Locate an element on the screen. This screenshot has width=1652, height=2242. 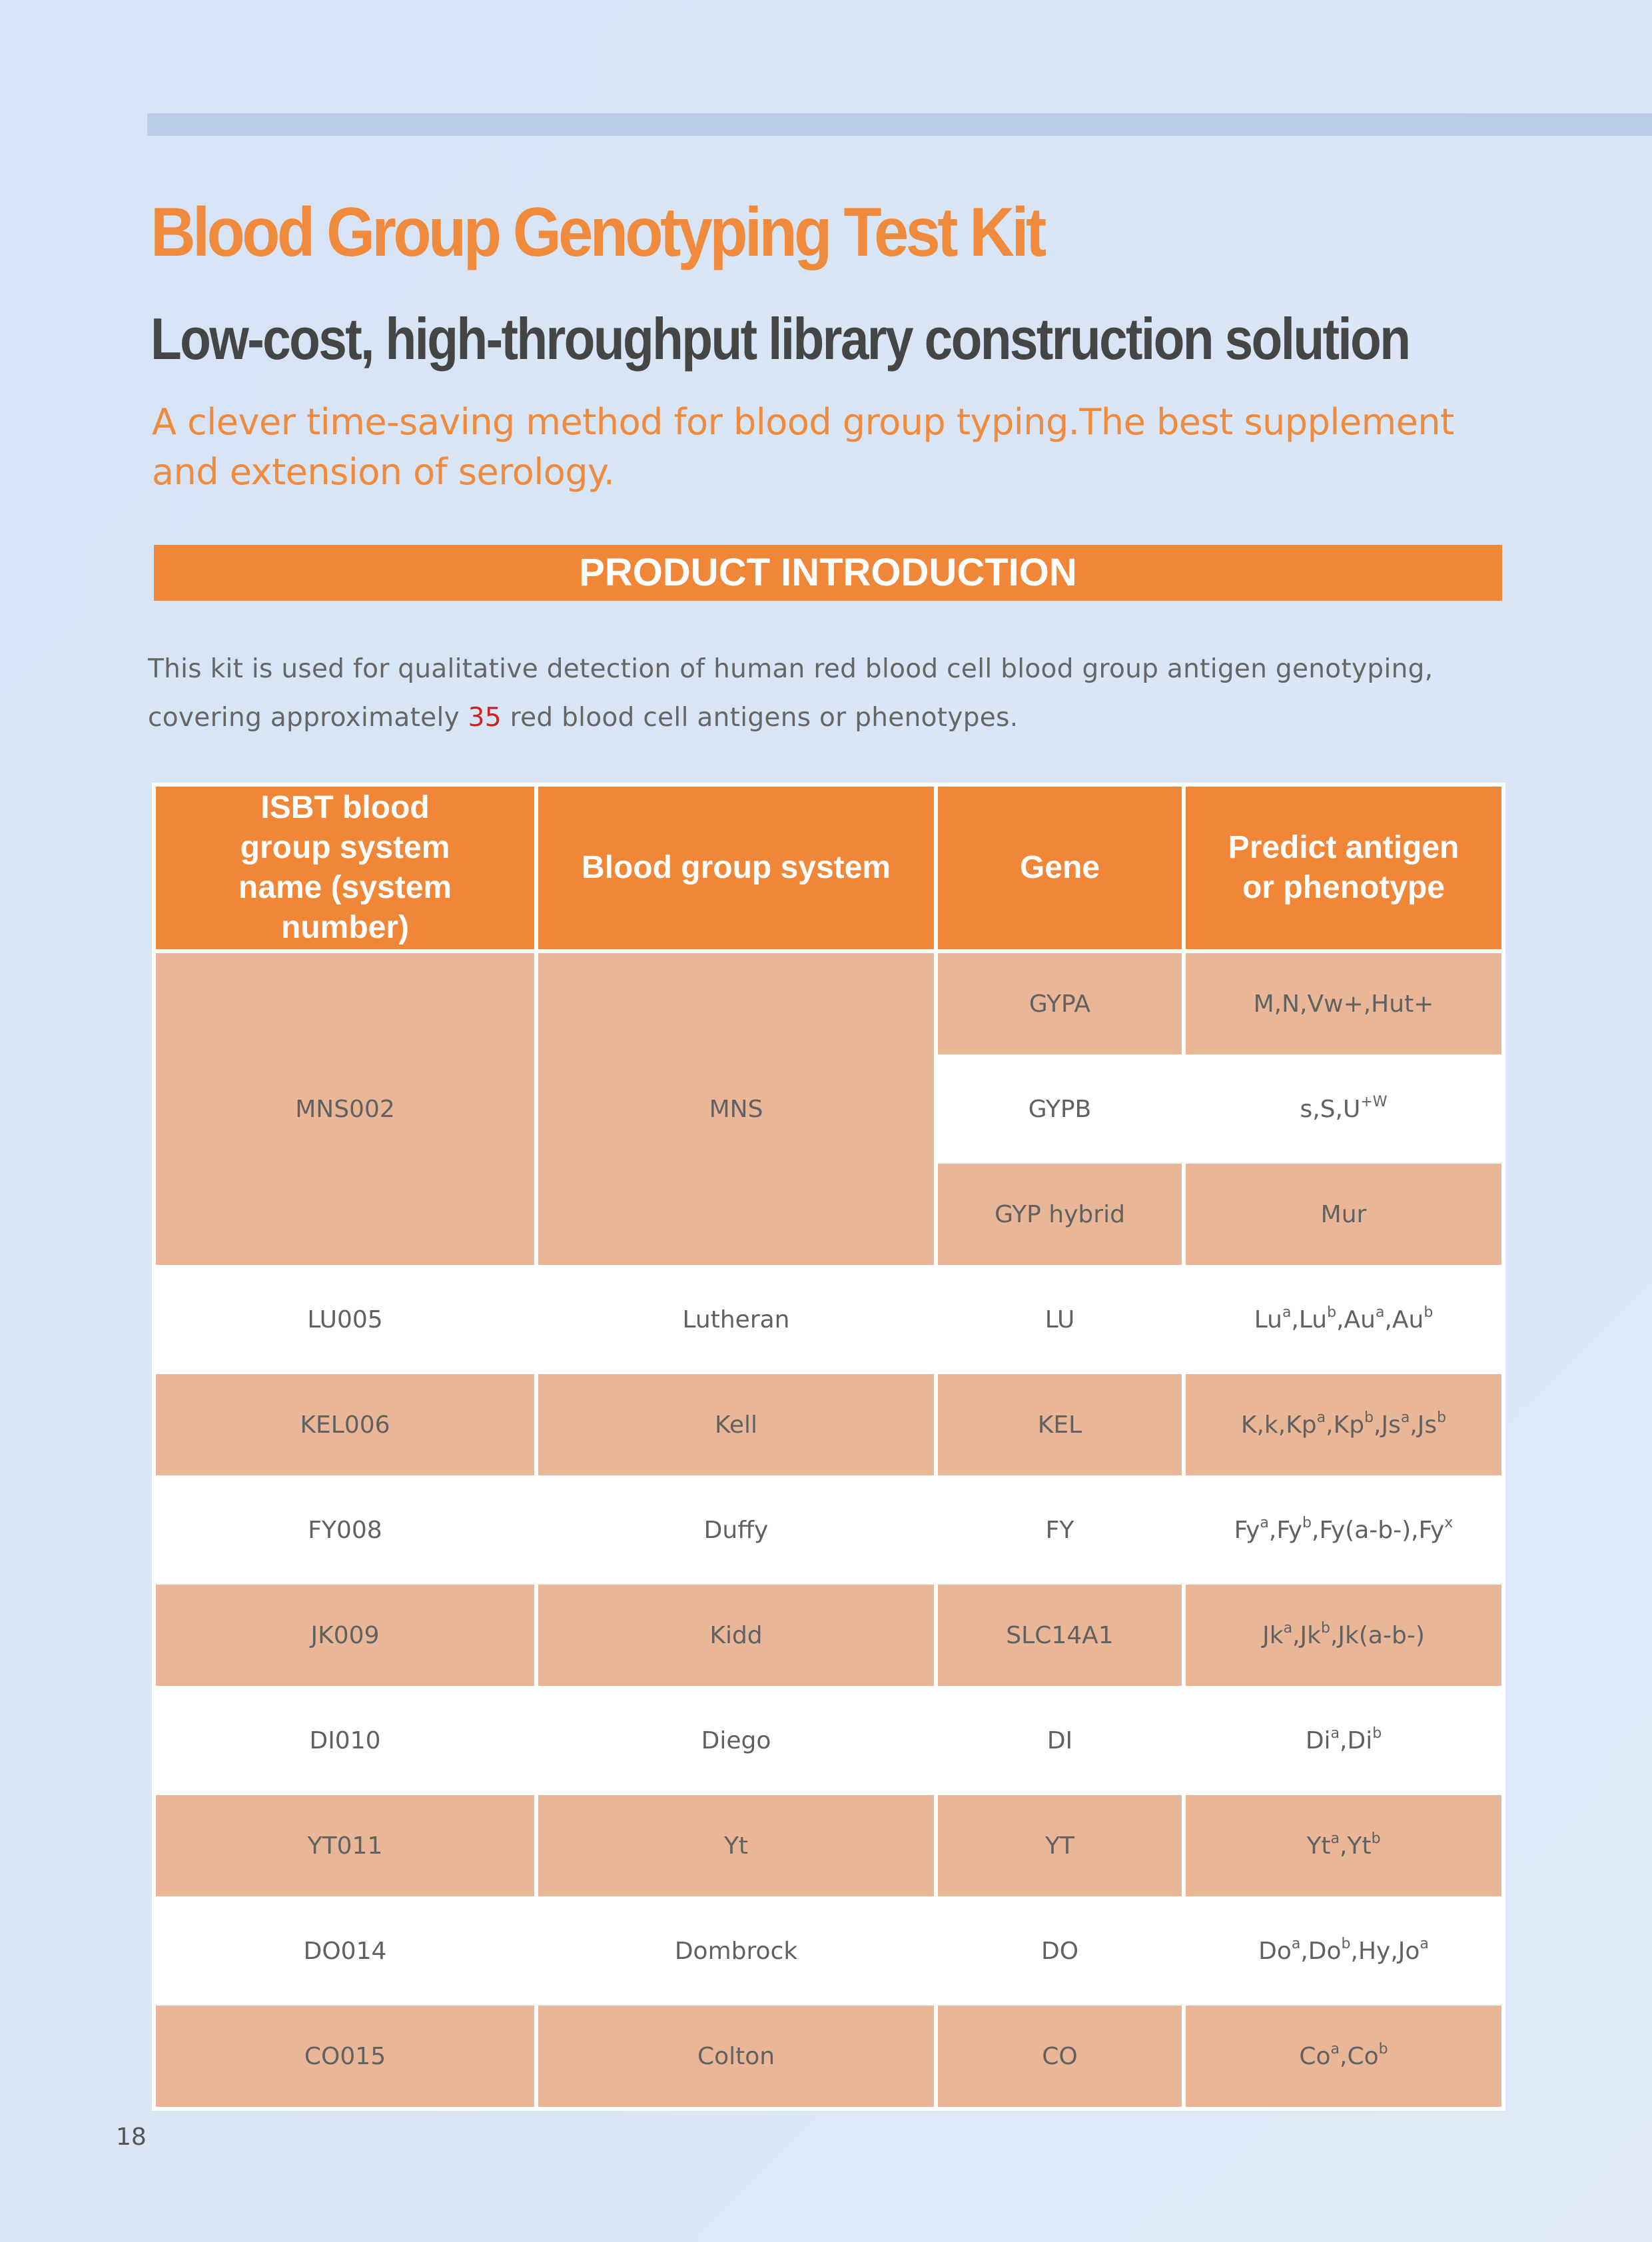
cell-gene: GYPA is located at coordinates (1060, 1003).